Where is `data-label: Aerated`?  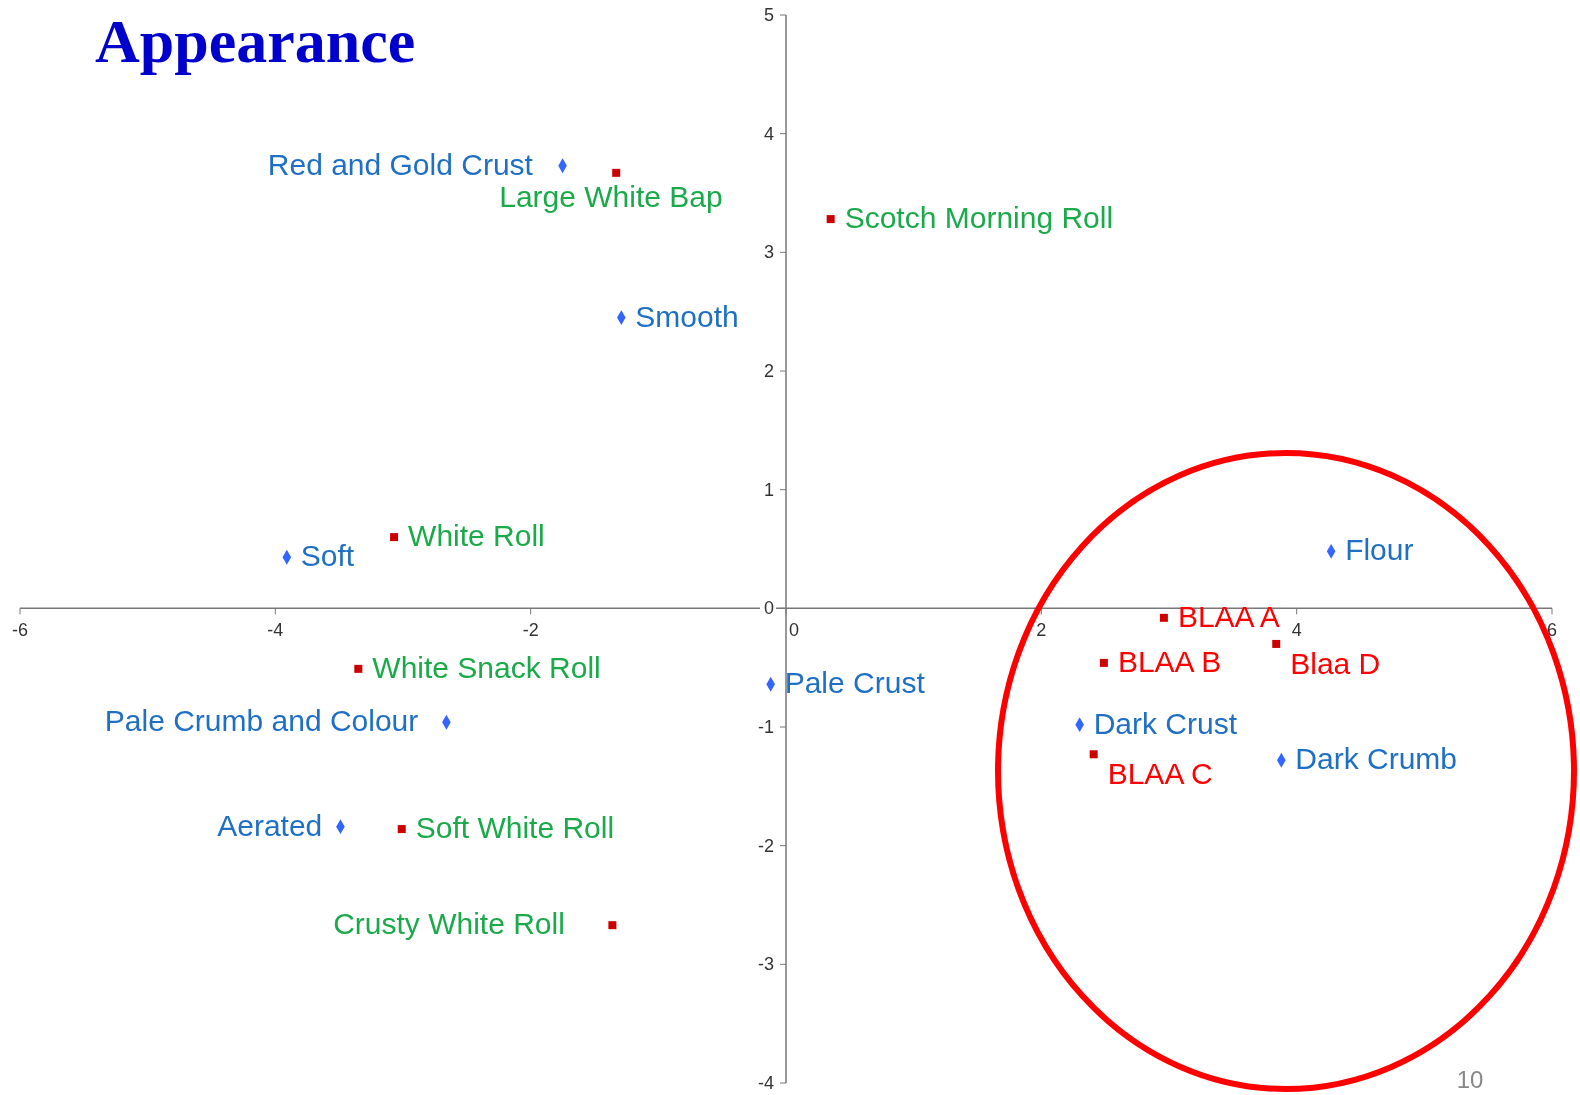 data-label: Aerated is located at coordinates (270, 825).